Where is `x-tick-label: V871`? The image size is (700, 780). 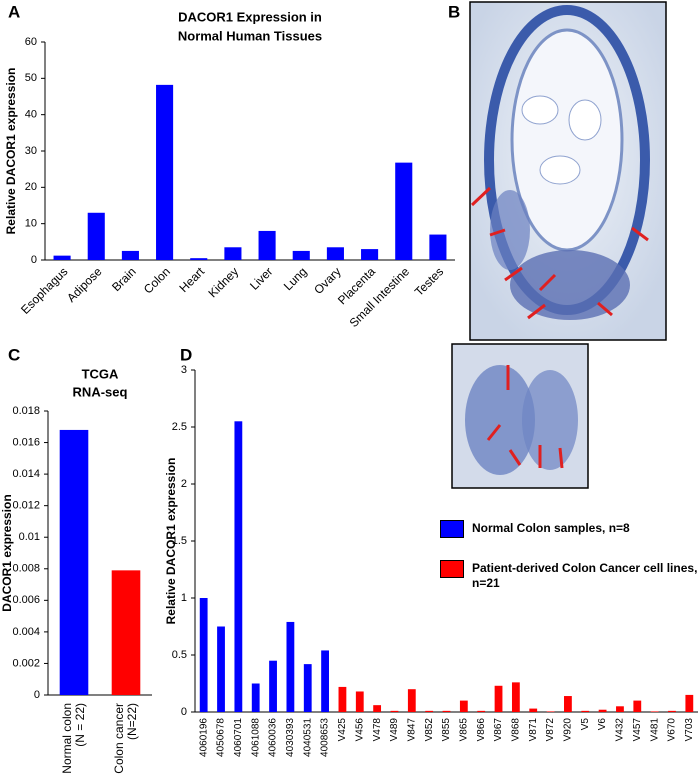 x-tick-label: V871 is located at coordinates (533, 730).